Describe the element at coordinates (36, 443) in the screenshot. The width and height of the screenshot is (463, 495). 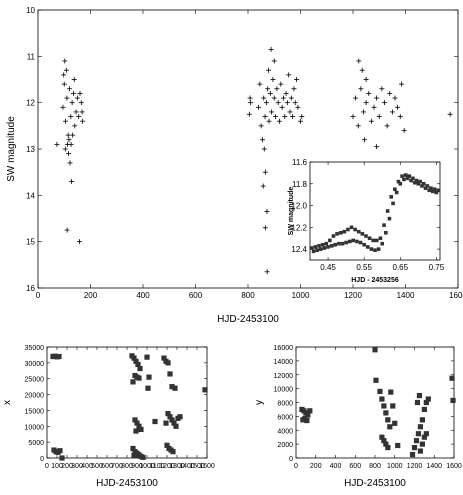
I see `y-tick-label: 5000` at that location.